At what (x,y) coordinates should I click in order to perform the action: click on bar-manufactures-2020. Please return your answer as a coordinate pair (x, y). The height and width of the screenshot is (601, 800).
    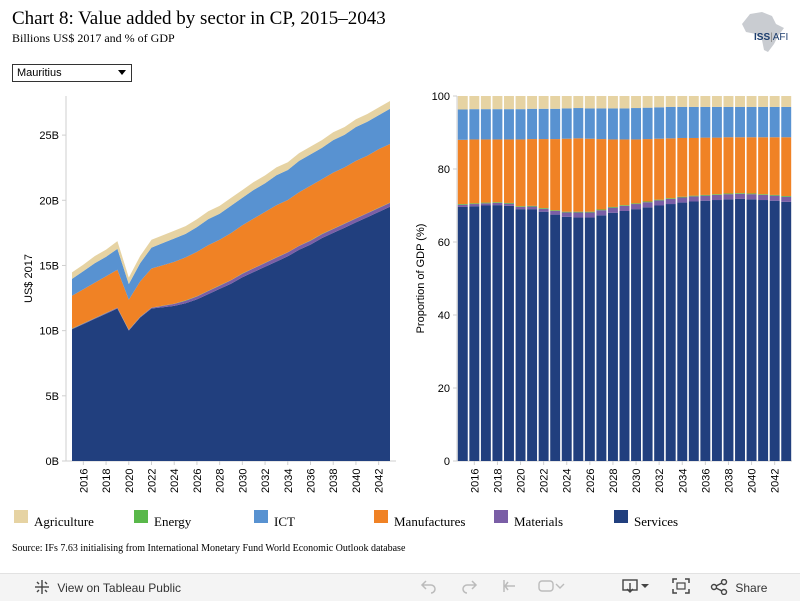
    Looking at the image, I should click on (520, 173).